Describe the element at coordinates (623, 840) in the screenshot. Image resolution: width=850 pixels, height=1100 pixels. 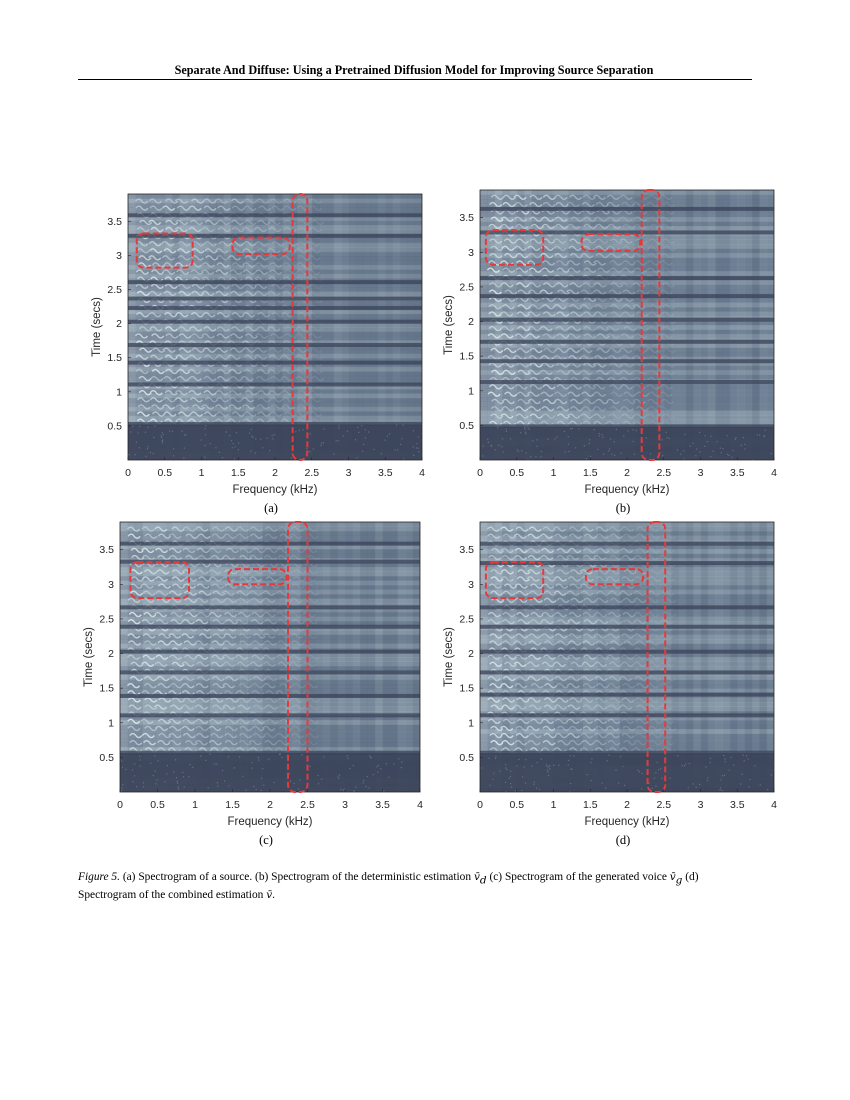
I see `subfigure-label: (d)` at that location.